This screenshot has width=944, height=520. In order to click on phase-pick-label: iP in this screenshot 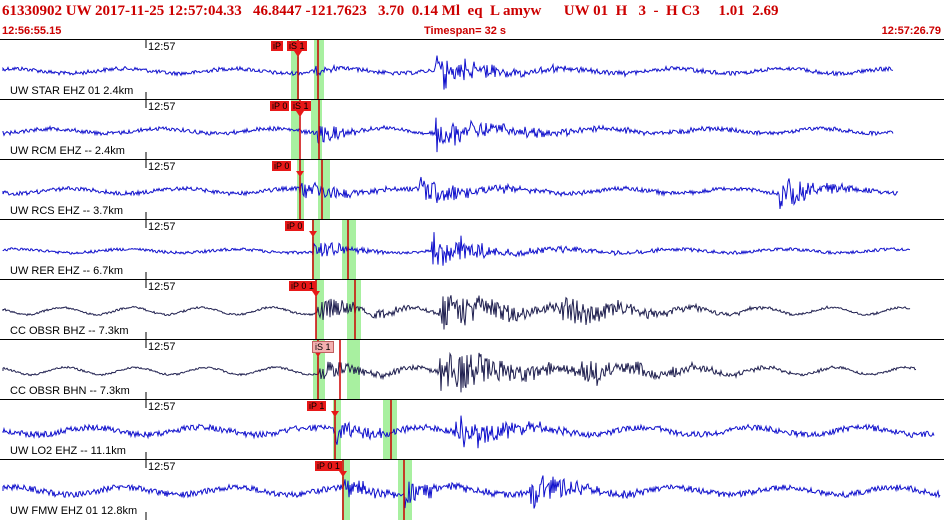, I will do `click(277, 46)`.